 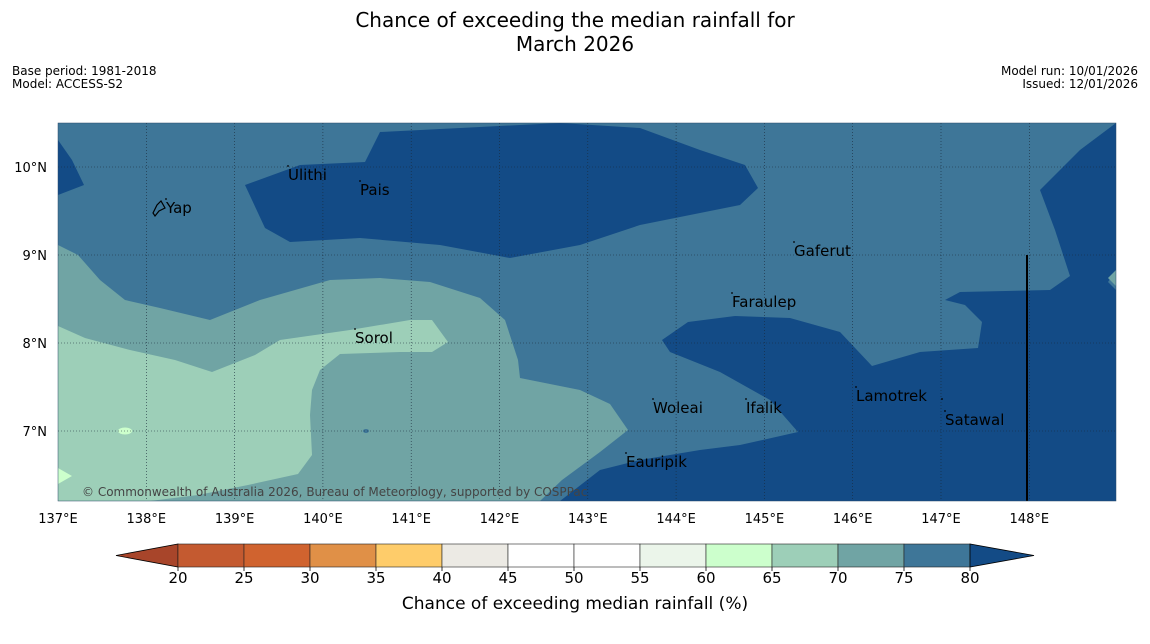 What do you see at coordinates (235, 519) in the screenshot?
I see `x-tick-label: 139°E` at bounding box center [235, 519].